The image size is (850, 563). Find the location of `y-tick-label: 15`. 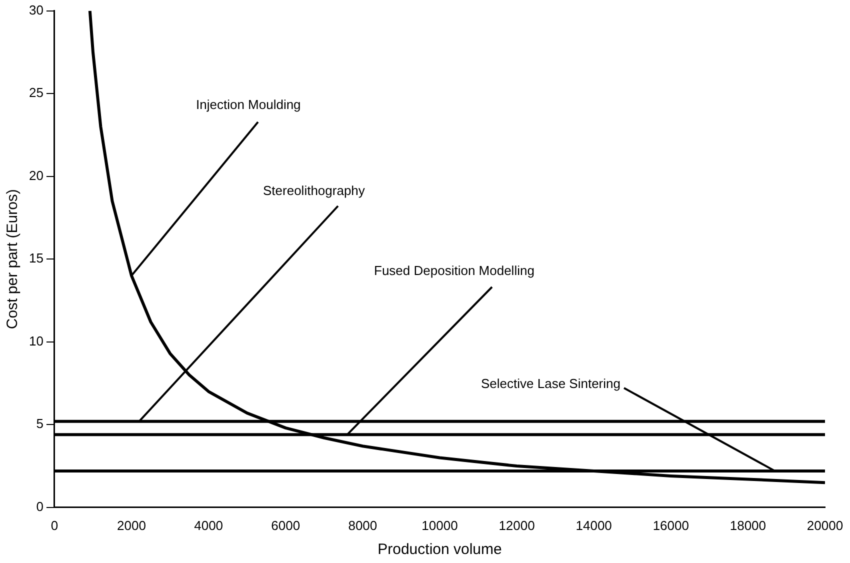

y-tick-label: 15 is located at coordinates (36, 258).